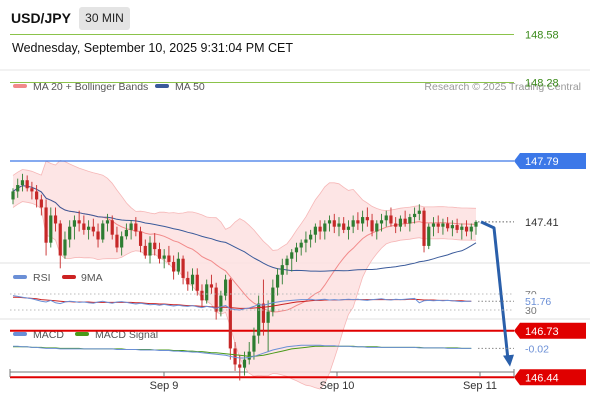 The height and width of the screenshot is (400, 590). I want to click on forecast-arrow-head, so click(508, 360).